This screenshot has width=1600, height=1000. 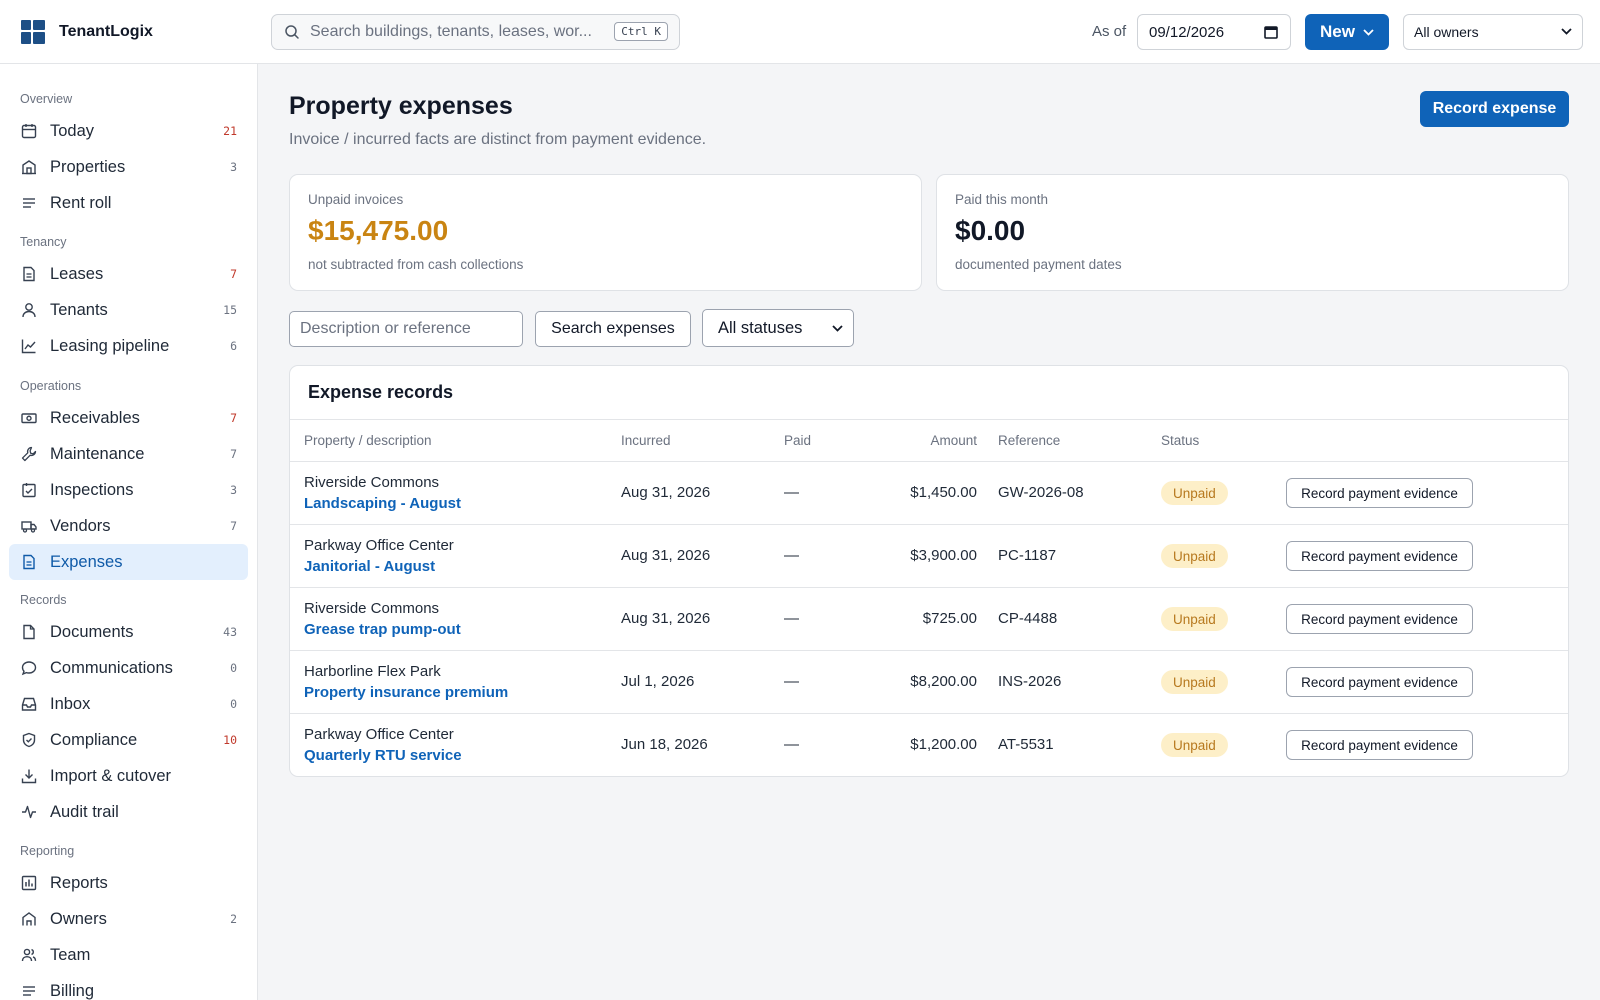 I want to click on sidebar-item-count: 15, so click(x=230, y=310).